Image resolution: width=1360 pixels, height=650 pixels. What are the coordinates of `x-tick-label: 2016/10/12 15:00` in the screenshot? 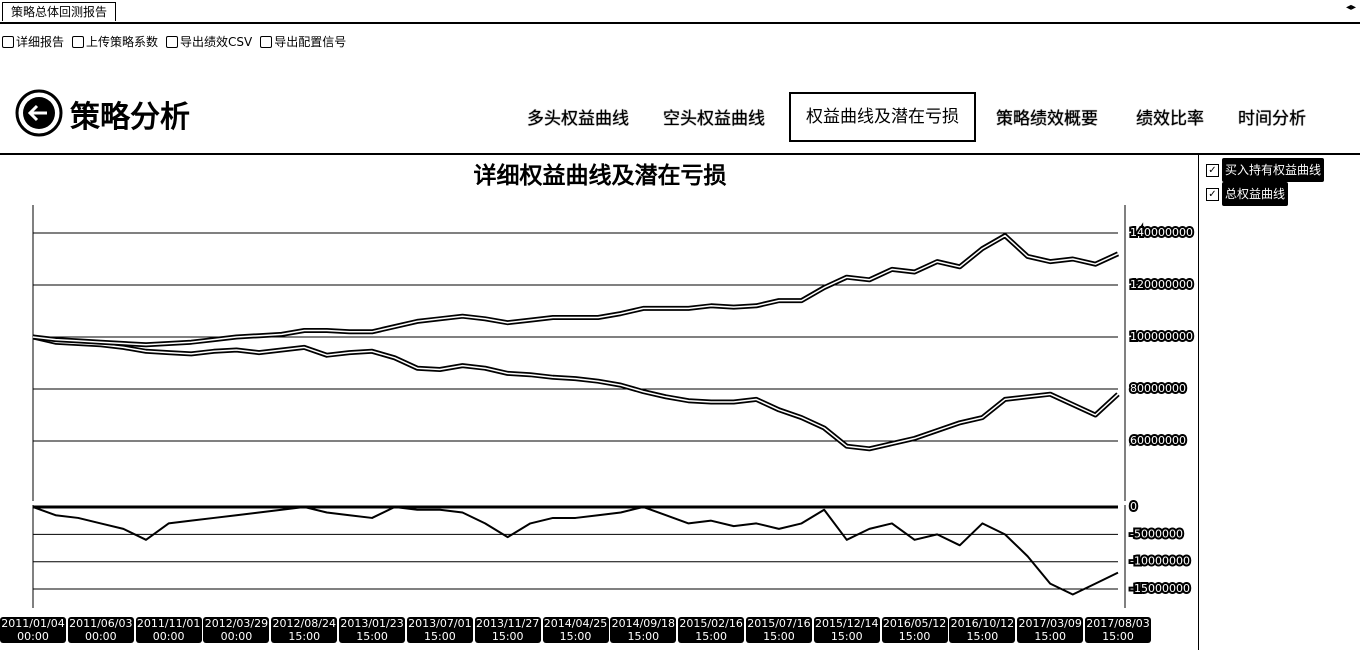 It's located at (982, 630).